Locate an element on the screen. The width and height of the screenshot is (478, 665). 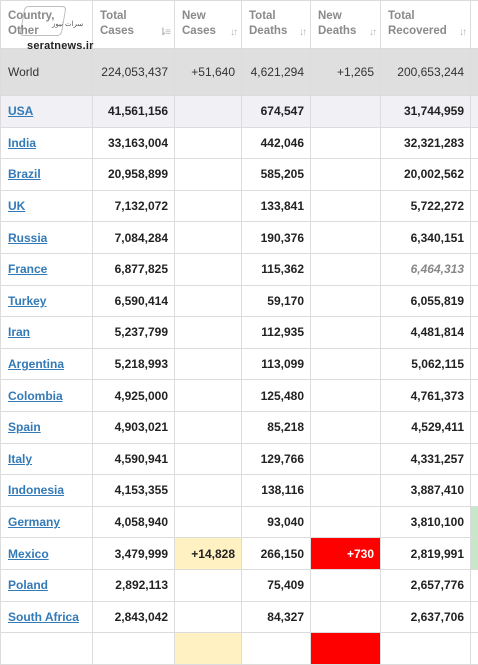
new-deaths-cell: +730 is located at coordinates (346, 554).